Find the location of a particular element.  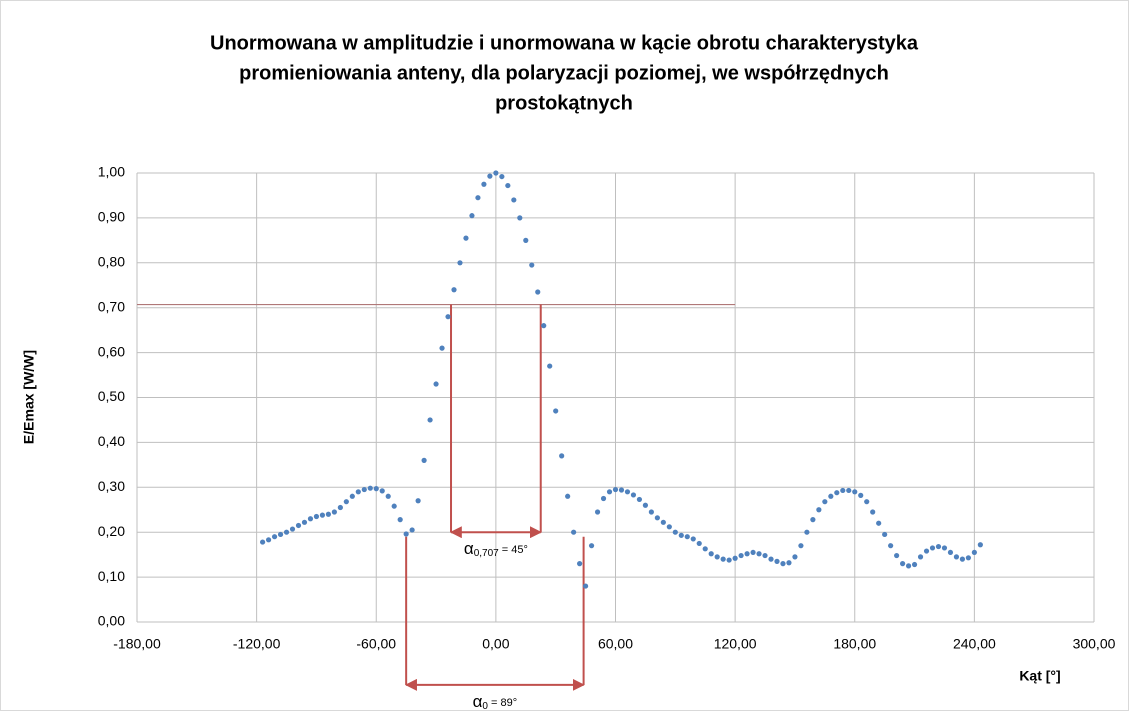

annotation-label: α0,707 = 45° is located at coordinates (496, 549).